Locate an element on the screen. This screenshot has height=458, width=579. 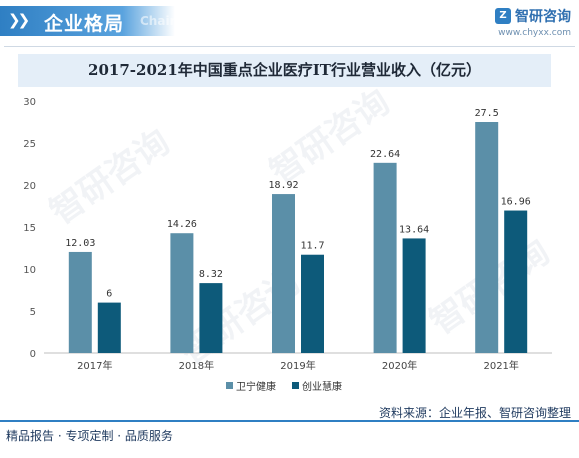
data-label: 18.92 is located at coordinates (283, 185).